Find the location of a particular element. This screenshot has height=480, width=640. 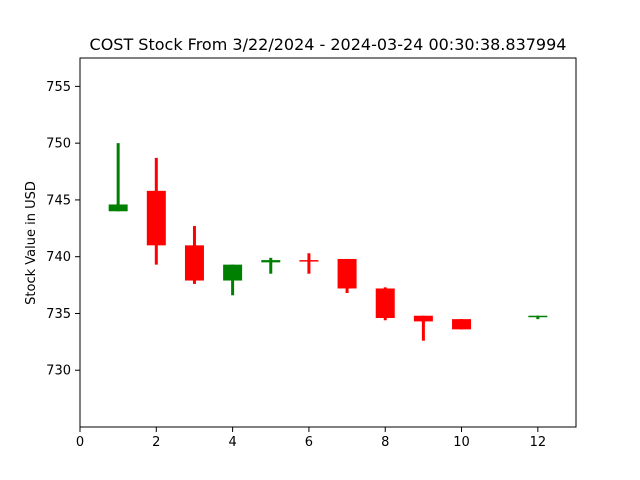

y-tick-label: 745 is located at coordinates (58, 200).